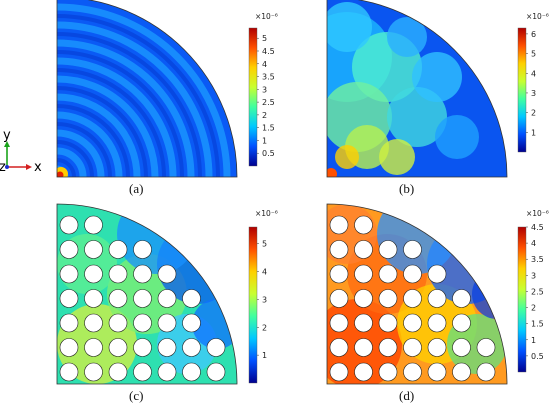 This screenshot has height=409, width=550. I want to click on x-axis-label: x, so click(38, 167).